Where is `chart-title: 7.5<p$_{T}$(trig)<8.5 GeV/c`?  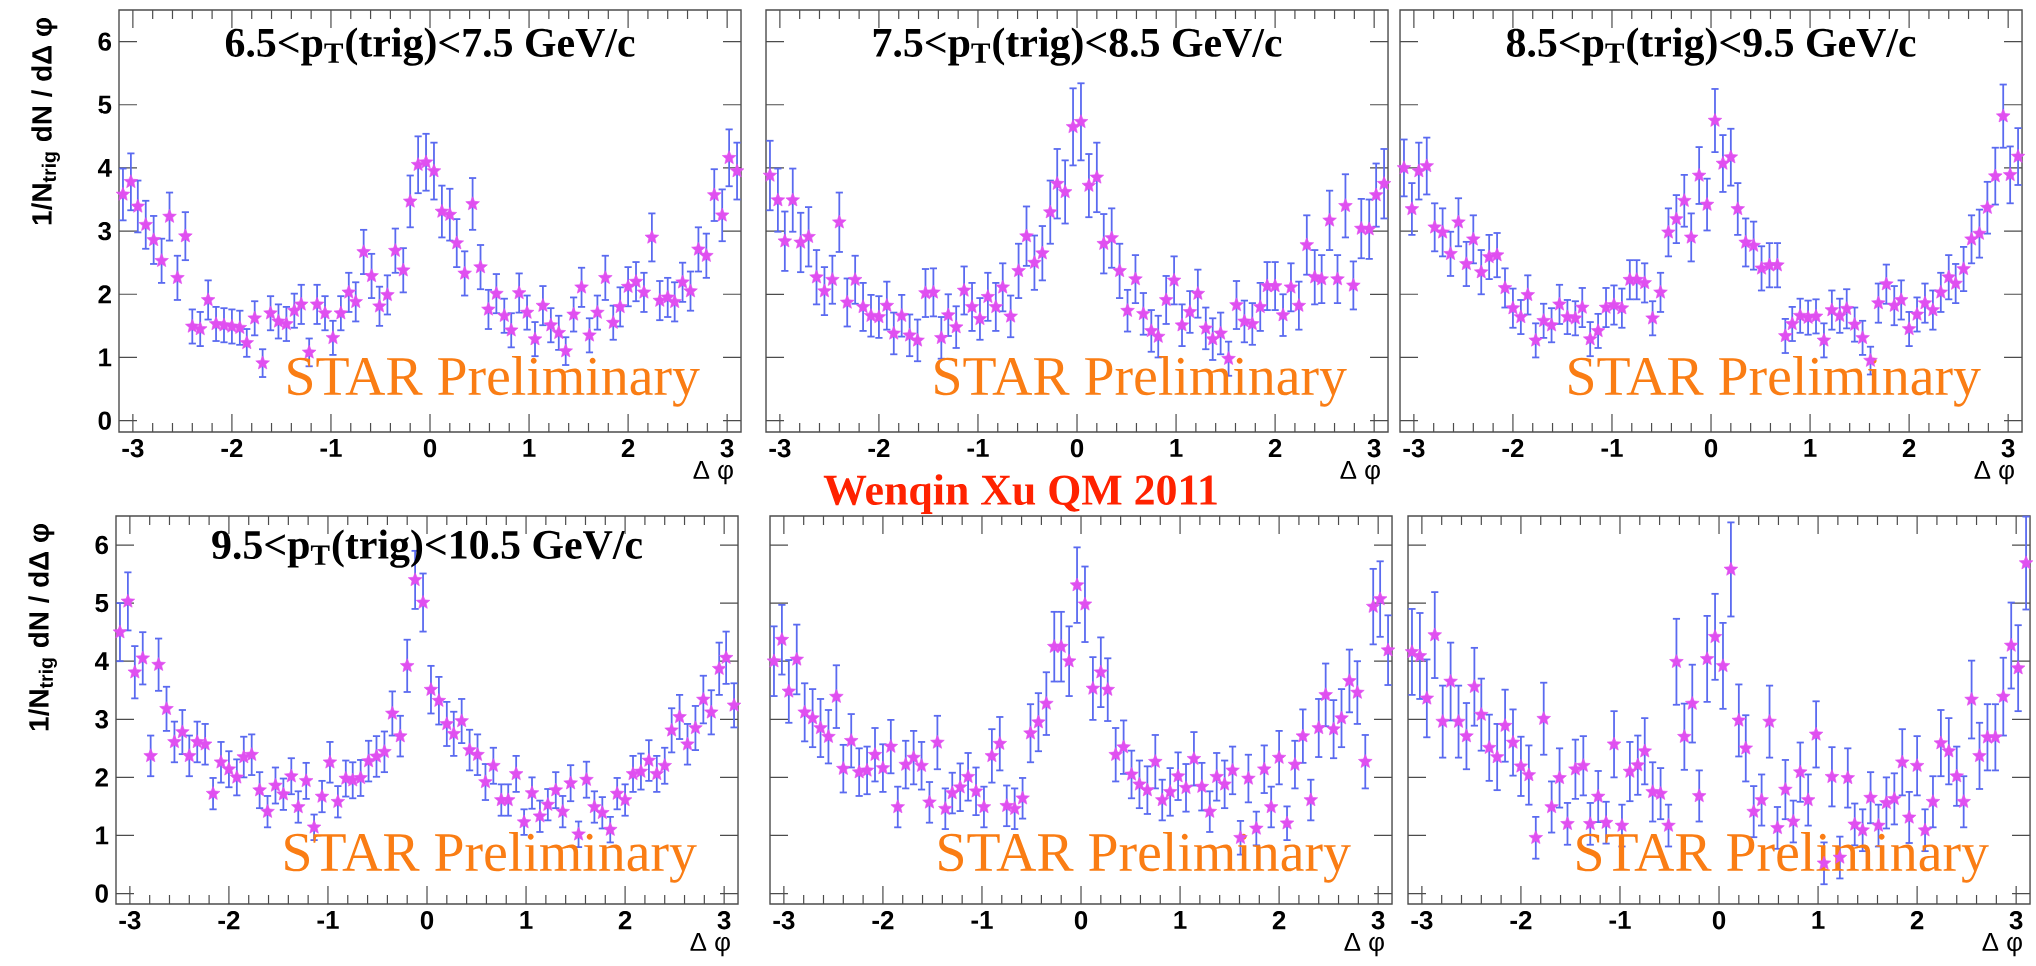 chart-title: 7.5<p$_{T}$(trig)<8.5 GeV/c is located at coordinates (1077, 46).